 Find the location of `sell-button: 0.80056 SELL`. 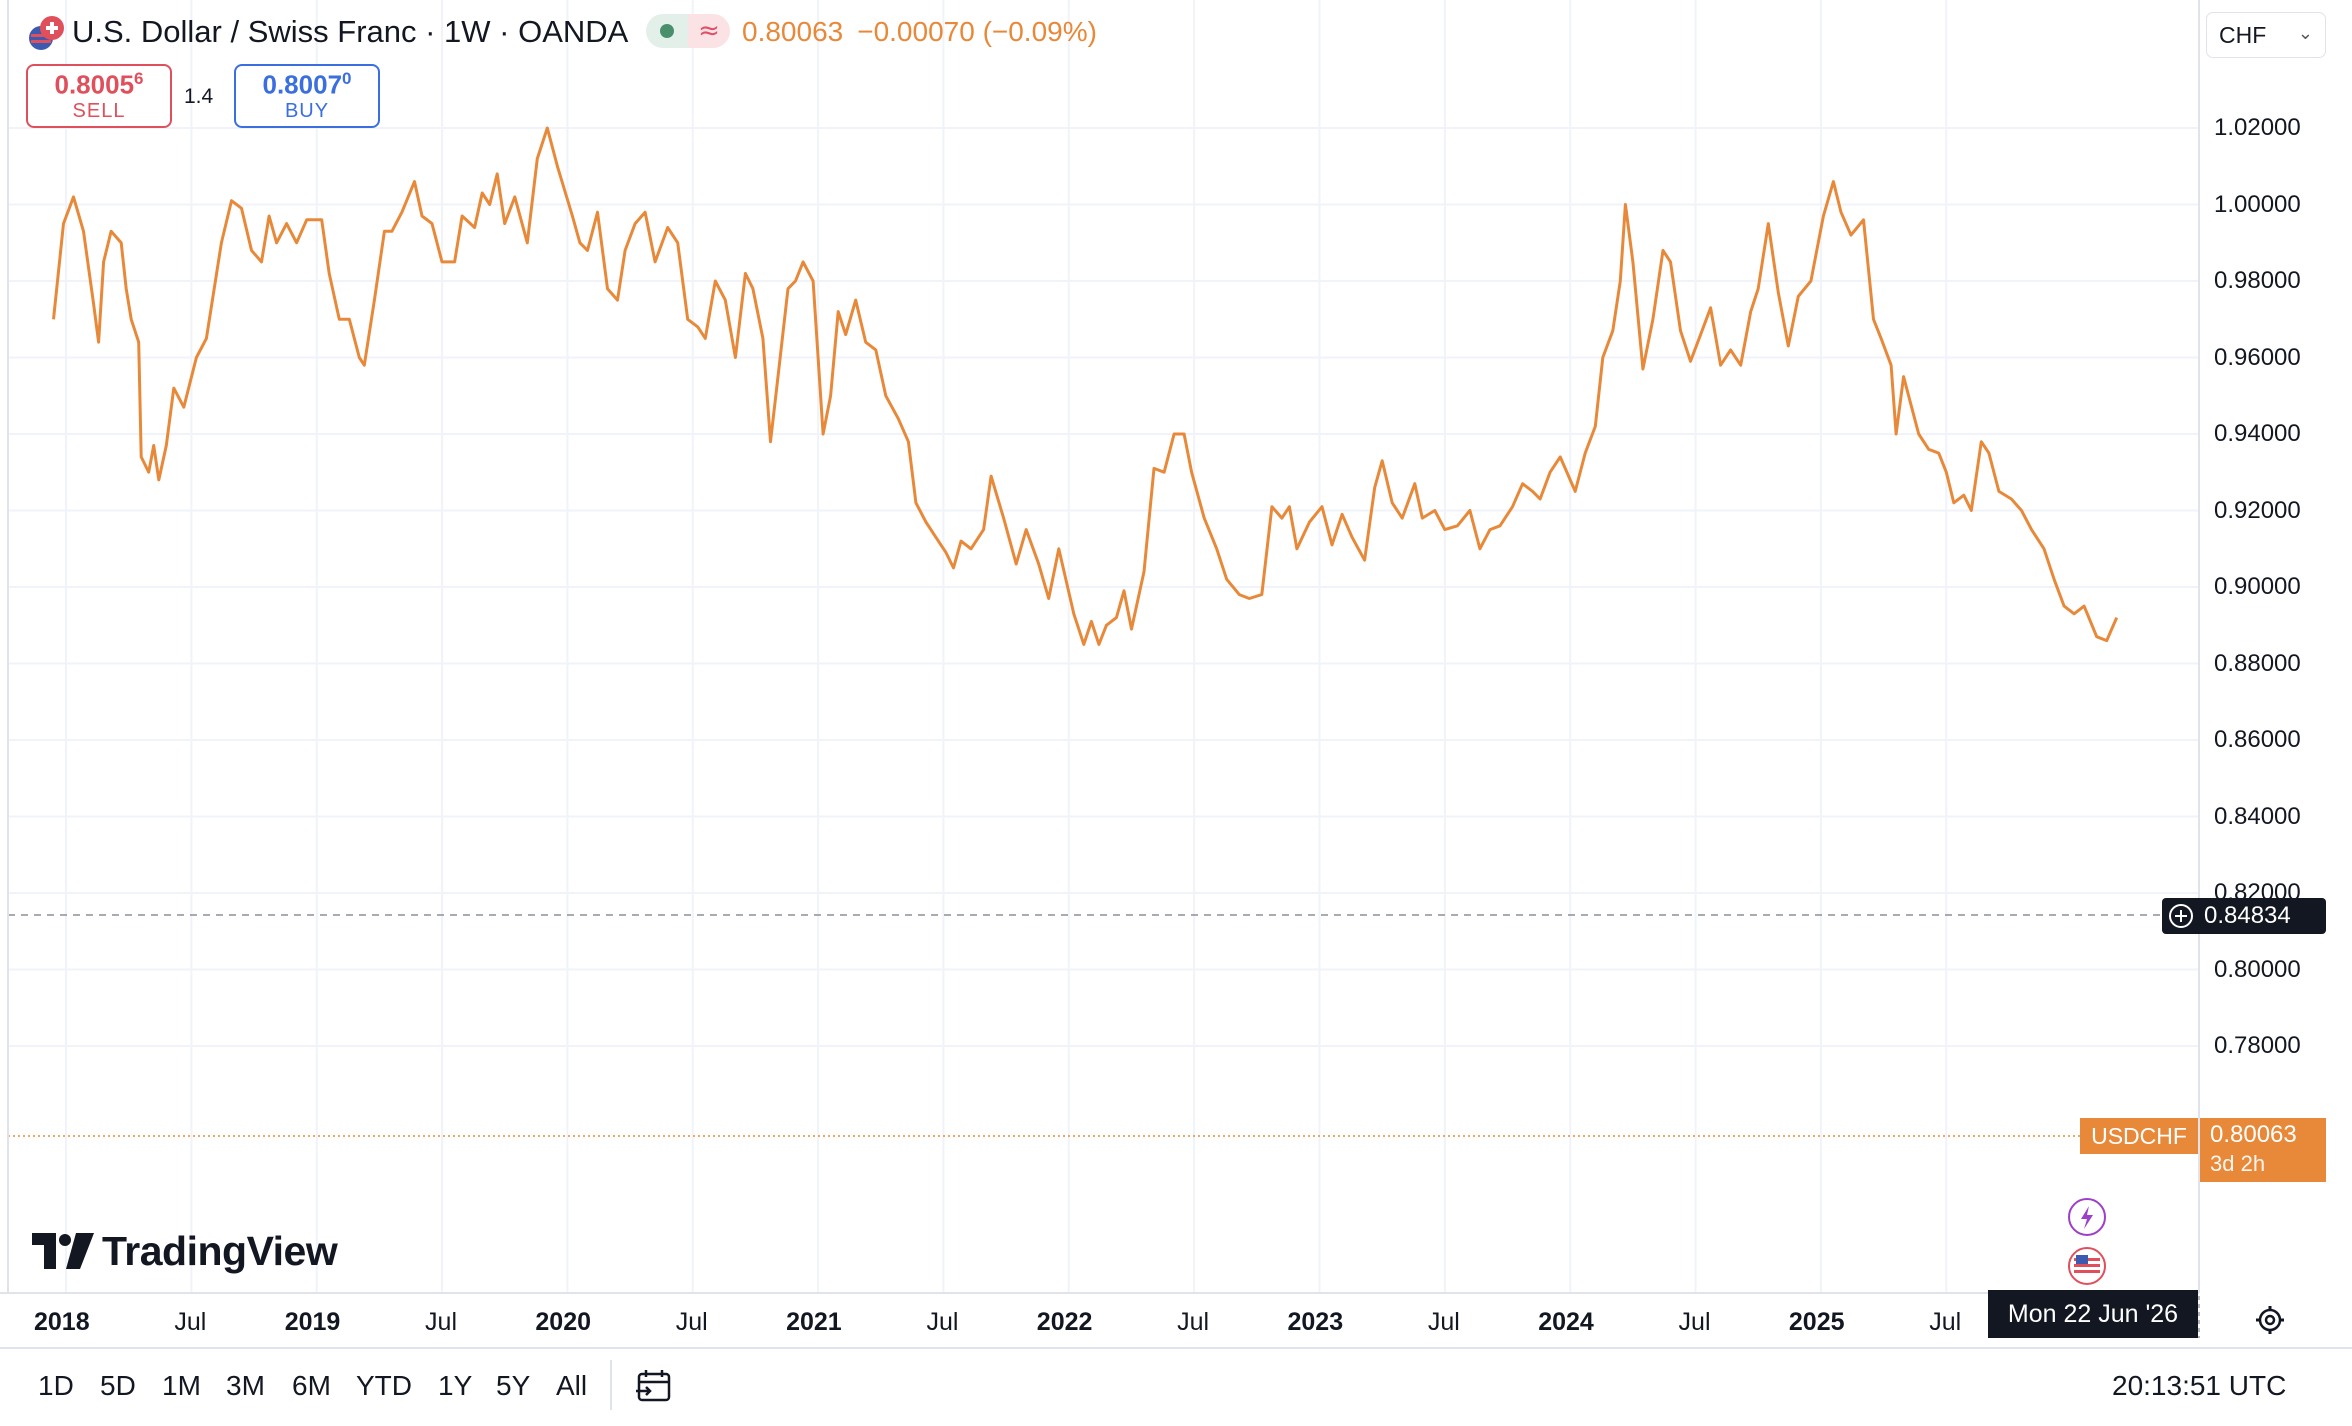

sell-button: 0.80056 SELL is located at coordinates (99, 96).